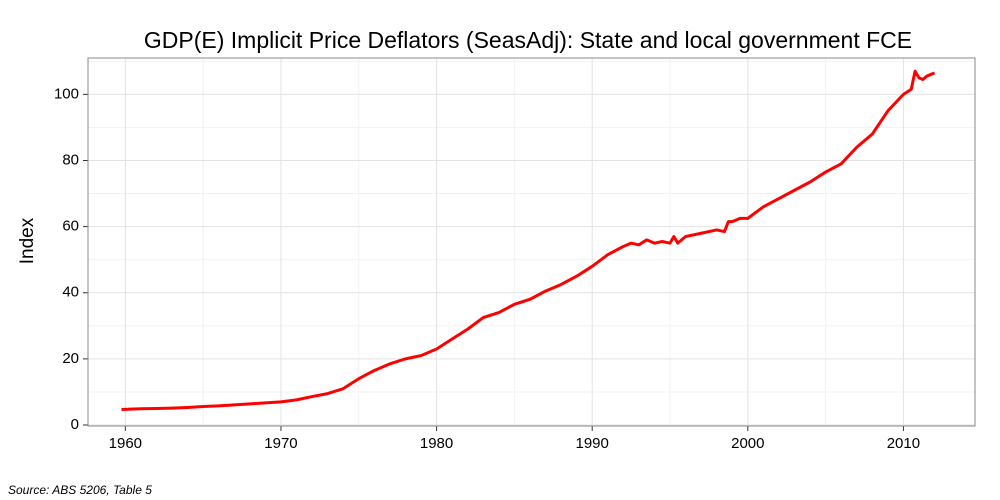 This screenshot has height=500, width=1000. What do you see at coordinates (747, 443) in the screenshot?
I see `x-tick-label: 2000` at bounding box center [747, 443].